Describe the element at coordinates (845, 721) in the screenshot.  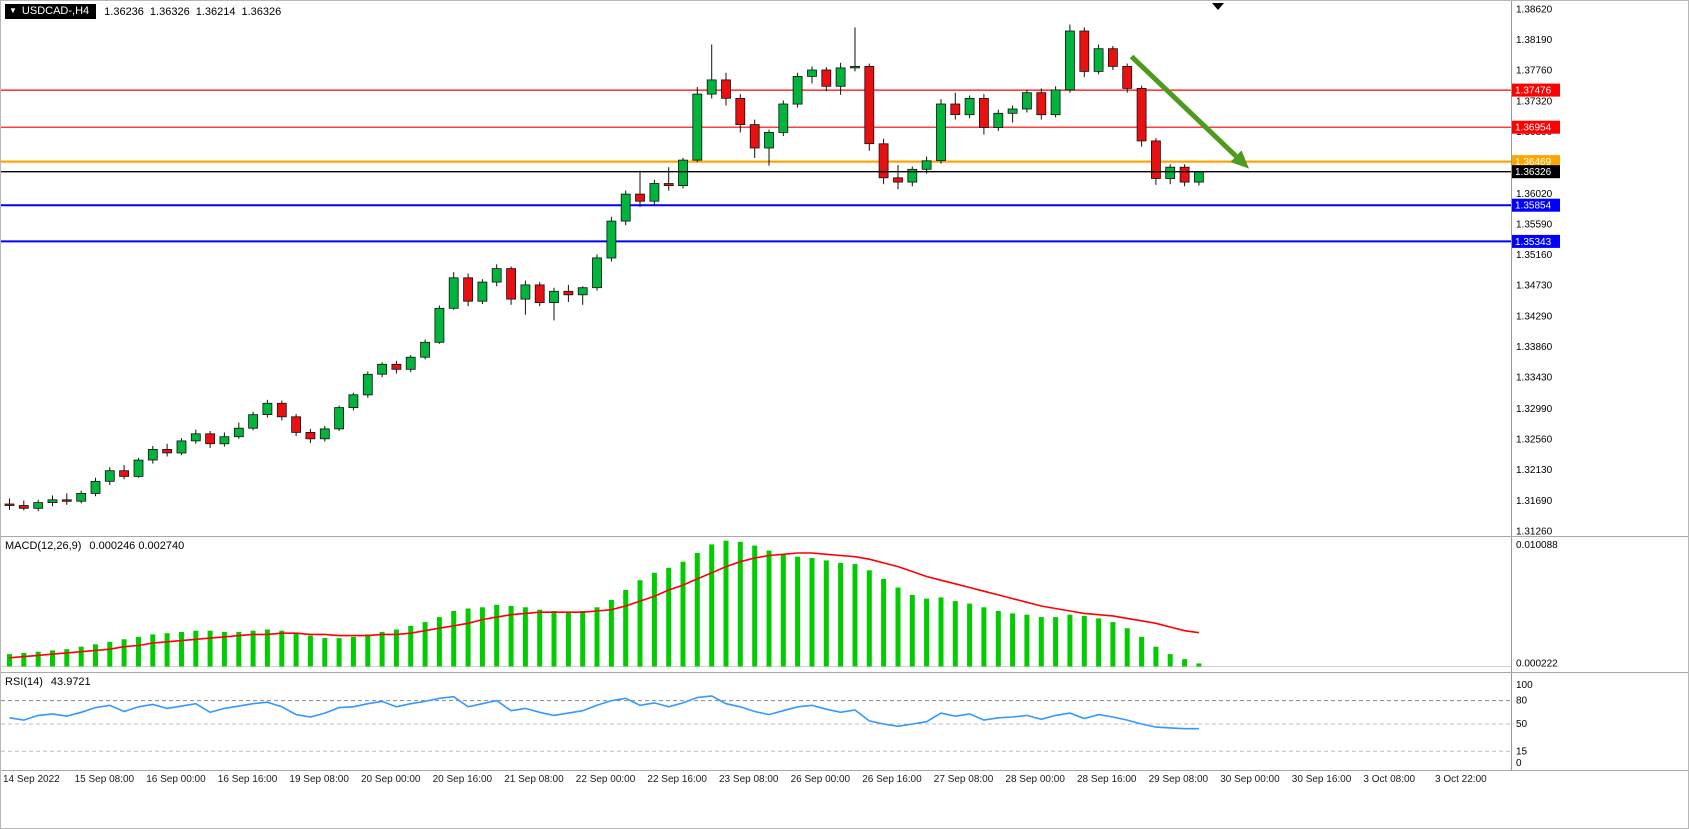
I see `rsi-panel: 100 80 50 150` at that location.